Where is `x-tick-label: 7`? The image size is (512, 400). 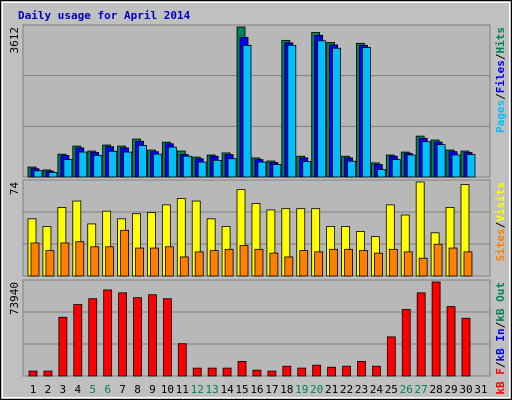
x-tick-label: 7 is located at coordinates (122, 389).